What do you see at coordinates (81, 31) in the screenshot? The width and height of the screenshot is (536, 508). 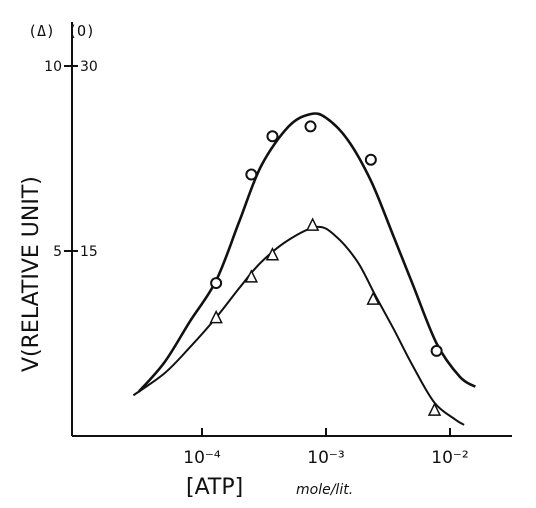 I see `legend-circle-label: (O)` at bounding box center [81, 31].